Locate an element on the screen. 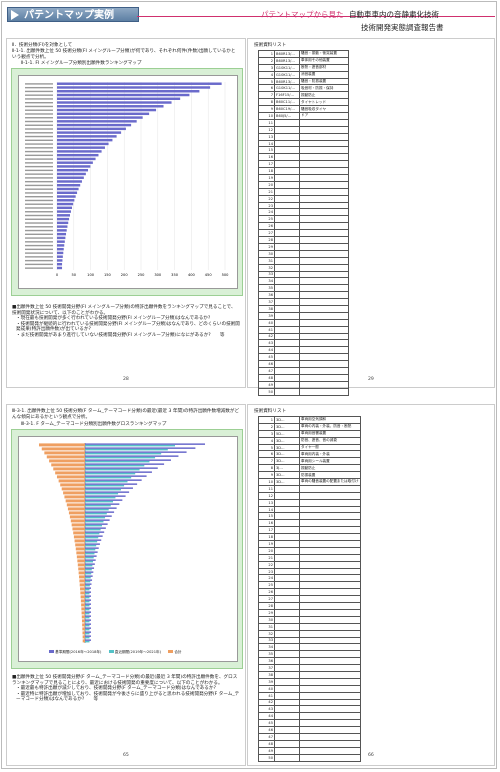 This screenshot has width=500, height=772. row-number: 46 is located at coordinates (266, 364).